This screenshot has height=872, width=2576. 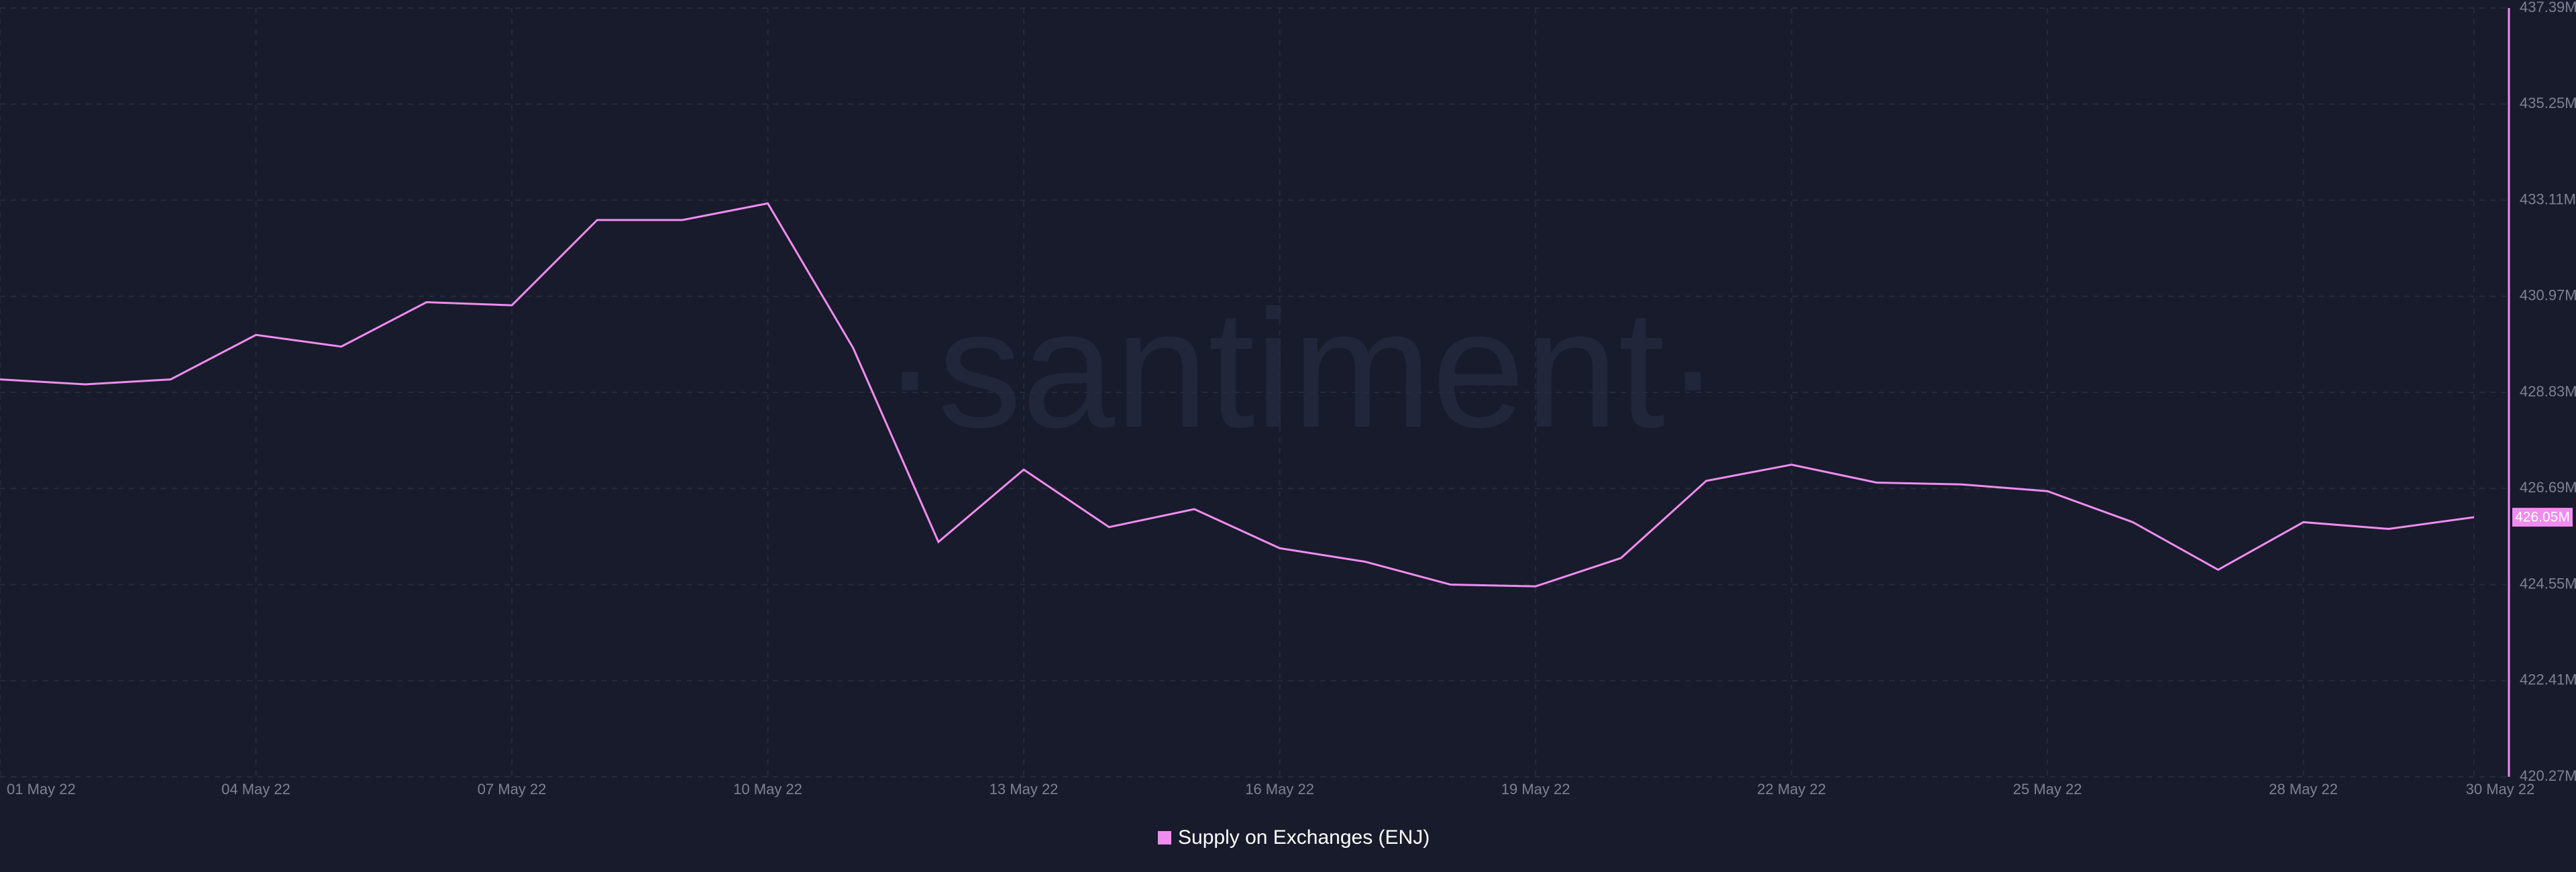 I want to click on y-tick-label: 424.55M, so click(x=2548, y=583).